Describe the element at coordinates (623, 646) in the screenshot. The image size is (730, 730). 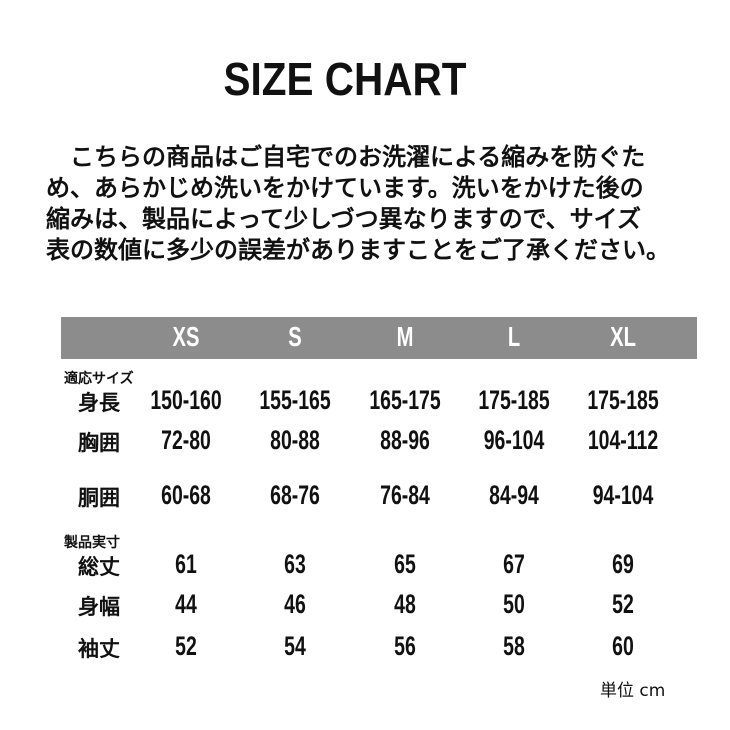
I see `table-cell: 60` at that location.